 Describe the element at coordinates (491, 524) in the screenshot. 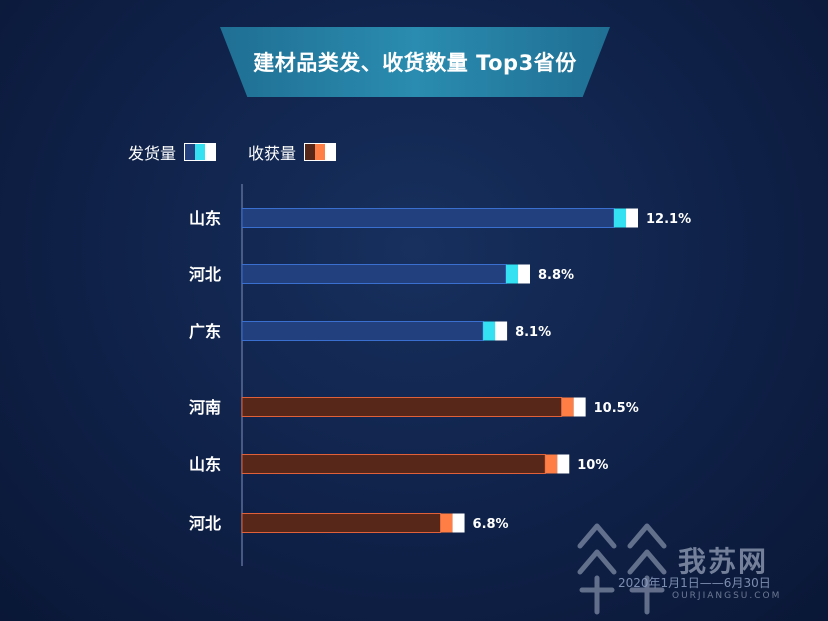

I see `data-label: 6.8%` at that location.